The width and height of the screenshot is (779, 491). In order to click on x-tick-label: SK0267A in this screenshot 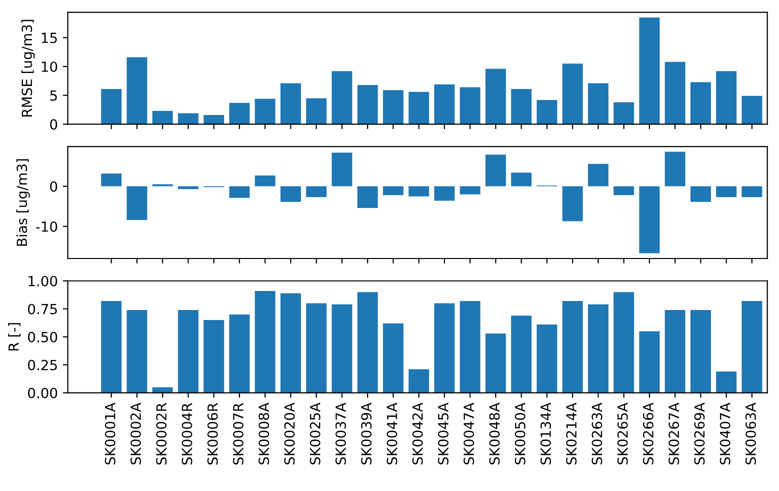, I will do `click(674, 433)`.